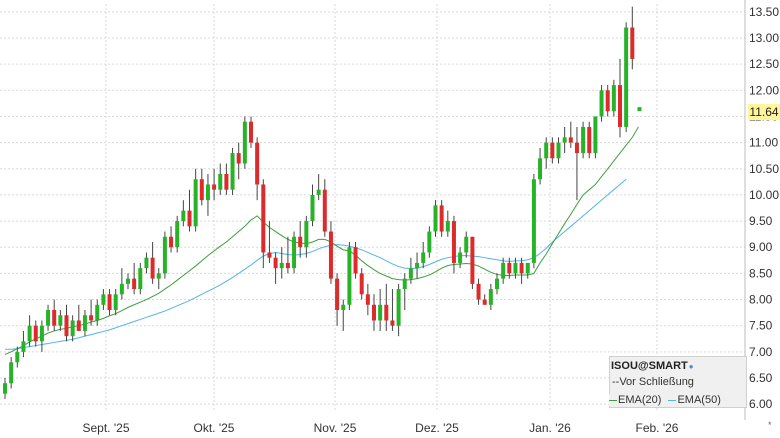 The height and width of the screenshot is (438, 780). I want to click on ema20-swatch-icon, so click(613, 400).